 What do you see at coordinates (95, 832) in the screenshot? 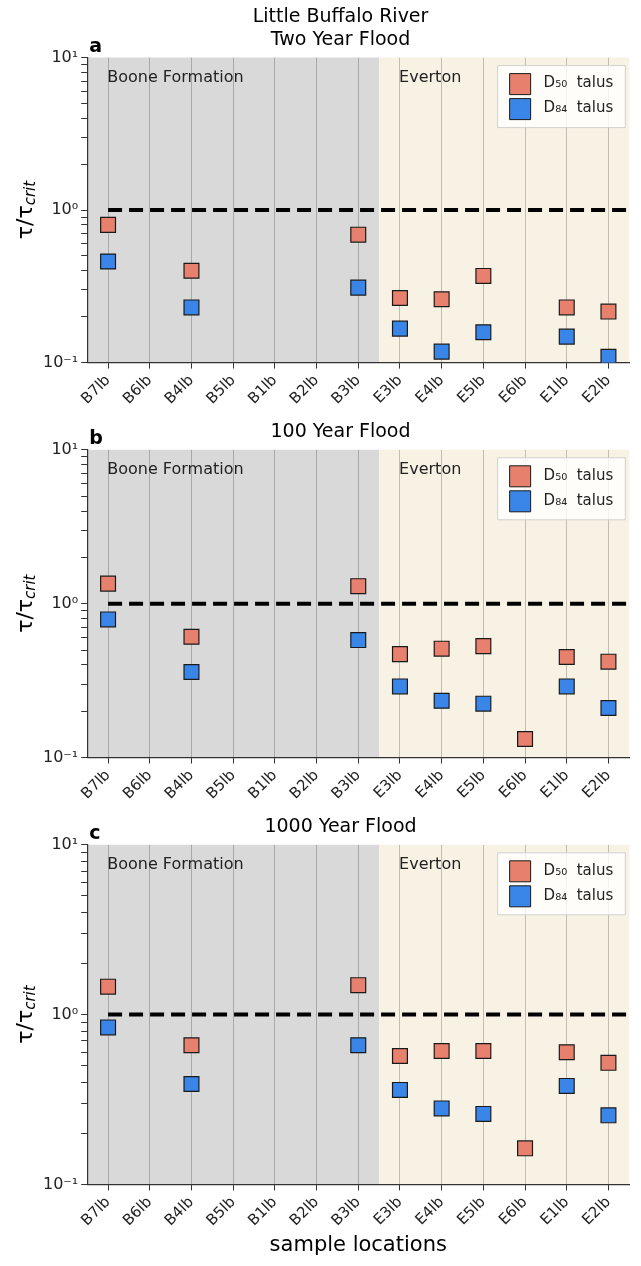
I see `text: c` at bounding box center [95, 832].